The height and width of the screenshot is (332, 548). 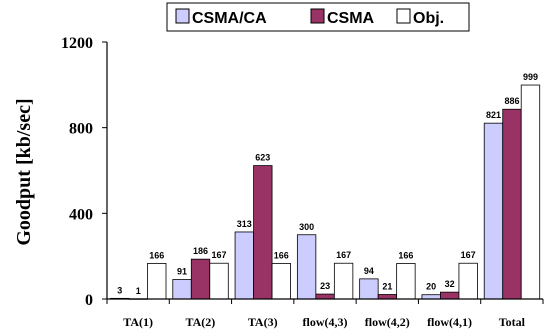 What do you see at coordinates (512, 322) in the screenshot?
I see `x-category-label: Total` at bounding box center [512, 322].